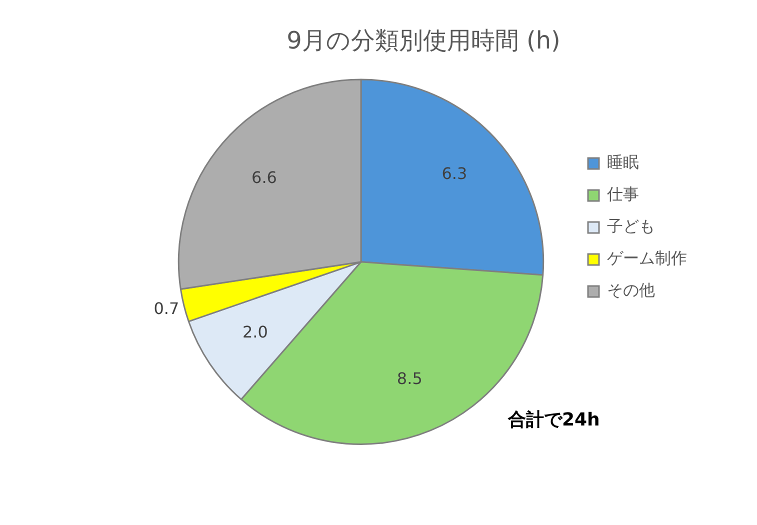 The height and width of the screenshot is (525, 757). Describe the element at coordinates (631, 290) in the screenshot. I see `legend-label: その他` at that location.